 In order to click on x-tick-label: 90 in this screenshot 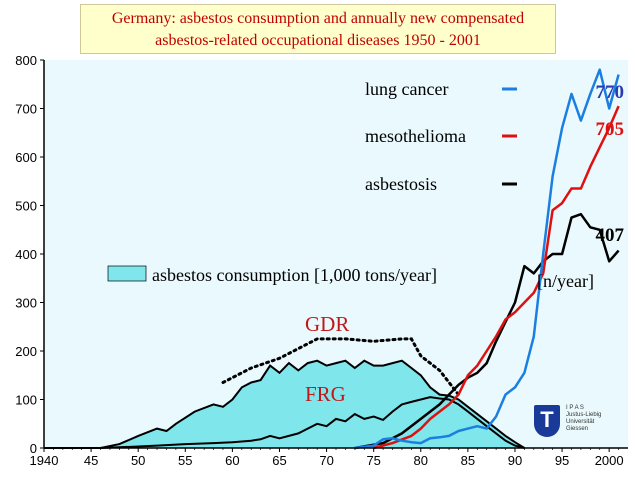, I will do `click(515, 460)`.